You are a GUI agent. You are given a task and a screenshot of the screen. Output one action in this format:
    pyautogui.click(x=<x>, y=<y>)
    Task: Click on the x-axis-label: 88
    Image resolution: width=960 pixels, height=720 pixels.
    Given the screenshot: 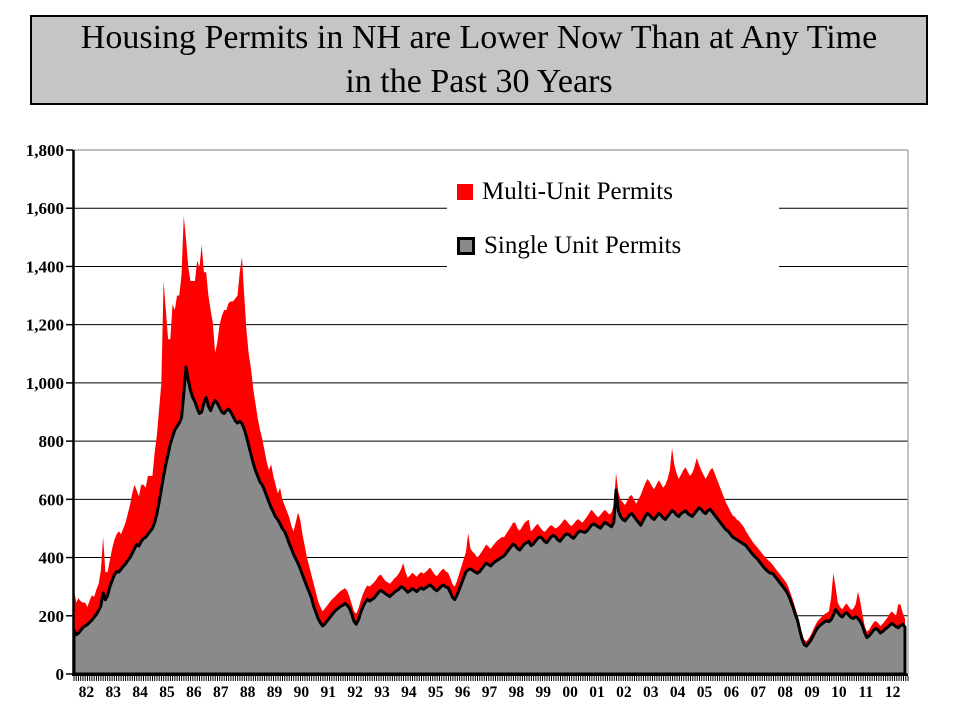 What is the action you would take?
    pyautogui.click(x=248, y=692)
    